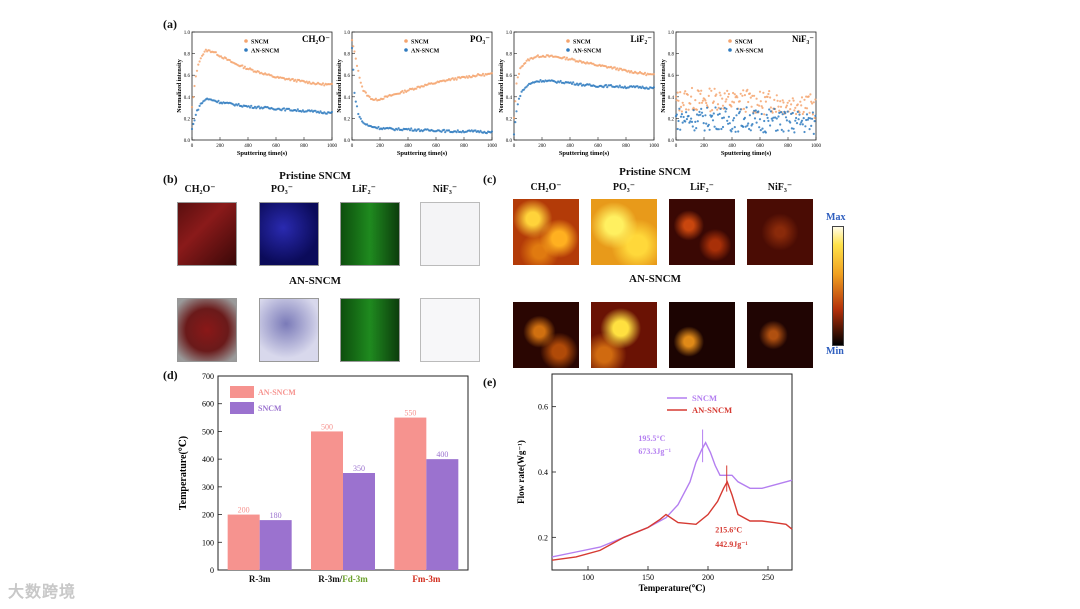 This screenshot has height=609, width=1080. I want to click on c-pristine-title: Pristine SNCM, so click(655, 172).